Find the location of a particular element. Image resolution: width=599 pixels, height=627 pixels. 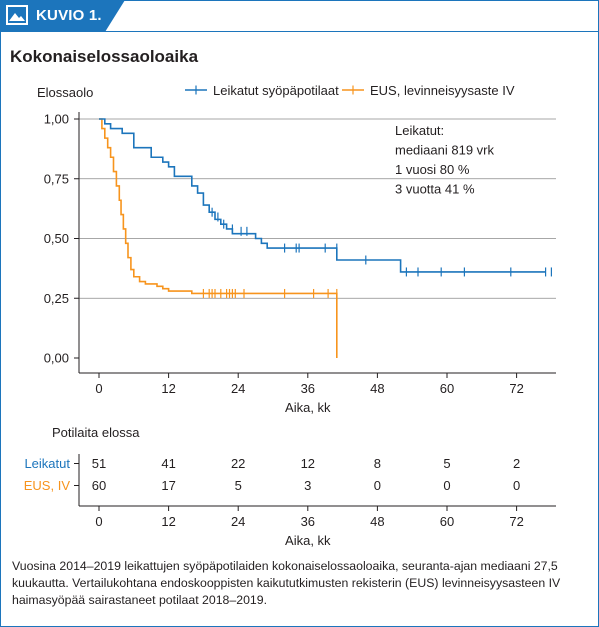

x-tick-label: 48 is located at coordinates (377, 388).